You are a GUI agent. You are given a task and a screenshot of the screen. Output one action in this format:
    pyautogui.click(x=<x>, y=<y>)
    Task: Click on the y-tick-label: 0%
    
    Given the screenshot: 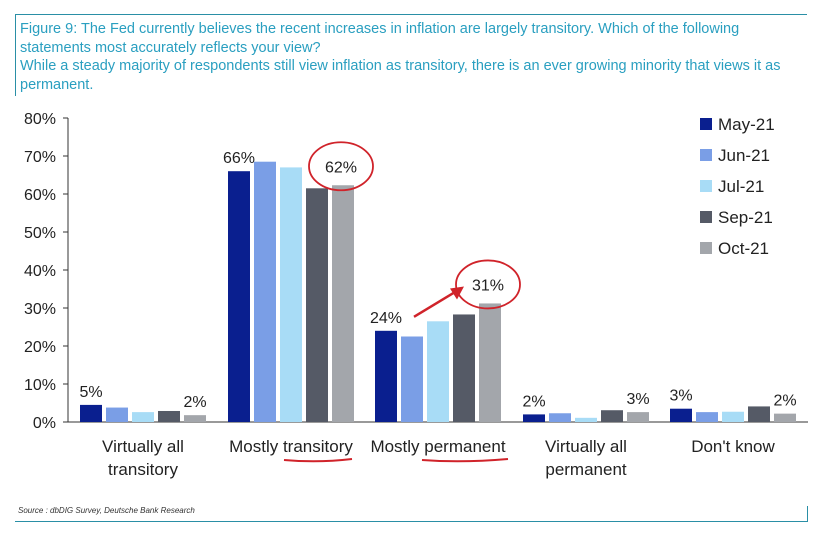 What is the action you would take?
    pyautogui.click(x=44, y=423)
    